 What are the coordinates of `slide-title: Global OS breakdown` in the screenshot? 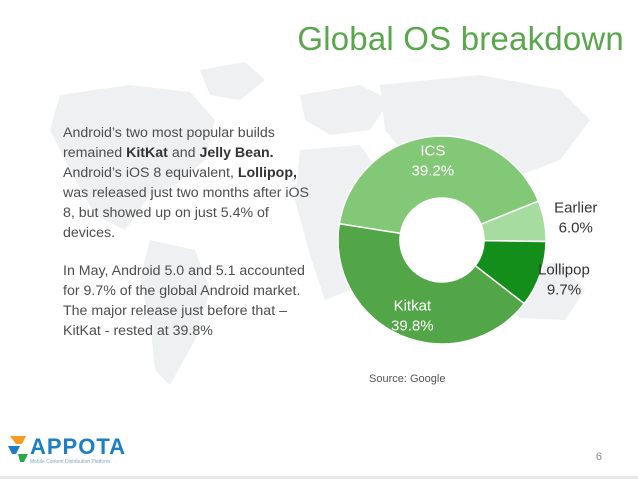 It's located at (460, 38).